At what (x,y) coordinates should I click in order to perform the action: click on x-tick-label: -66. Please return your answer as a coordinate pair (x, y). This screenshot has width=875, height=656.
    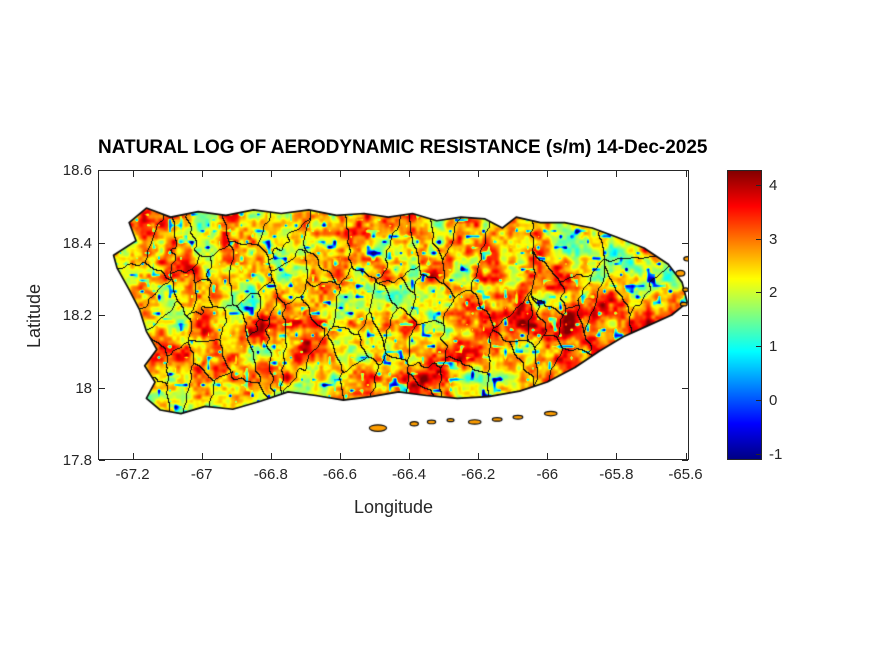
    Looking at the image, I should click on (547, 474).